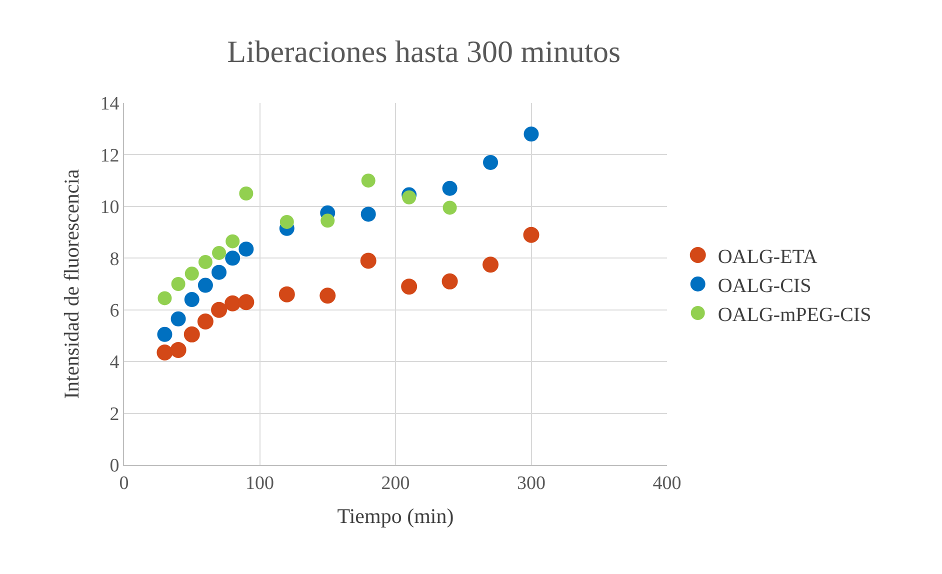 This screenshot has width=942, height=574. Describe the element at coordinates (667, 483) in the screenshot. I see `x-tick-label: 400` at that location.